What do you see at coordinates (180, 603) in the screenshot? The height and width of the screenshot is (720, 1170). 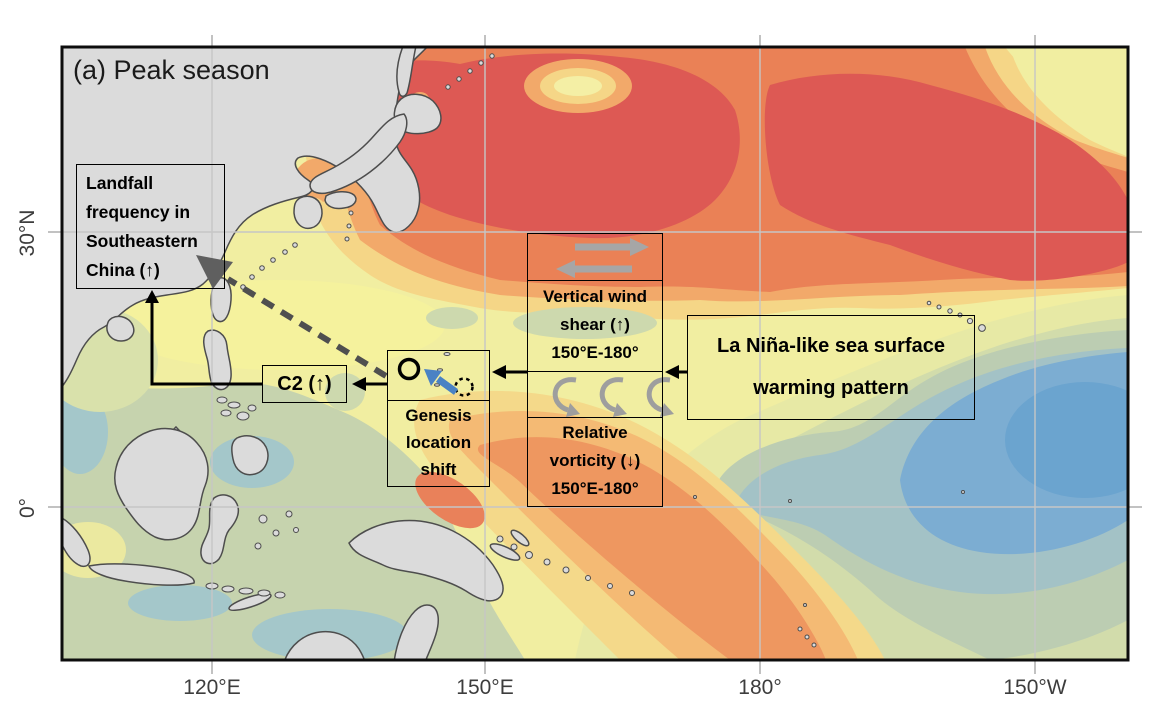 I see `sst-blue-spot-java` at bounding box center [180, 603].